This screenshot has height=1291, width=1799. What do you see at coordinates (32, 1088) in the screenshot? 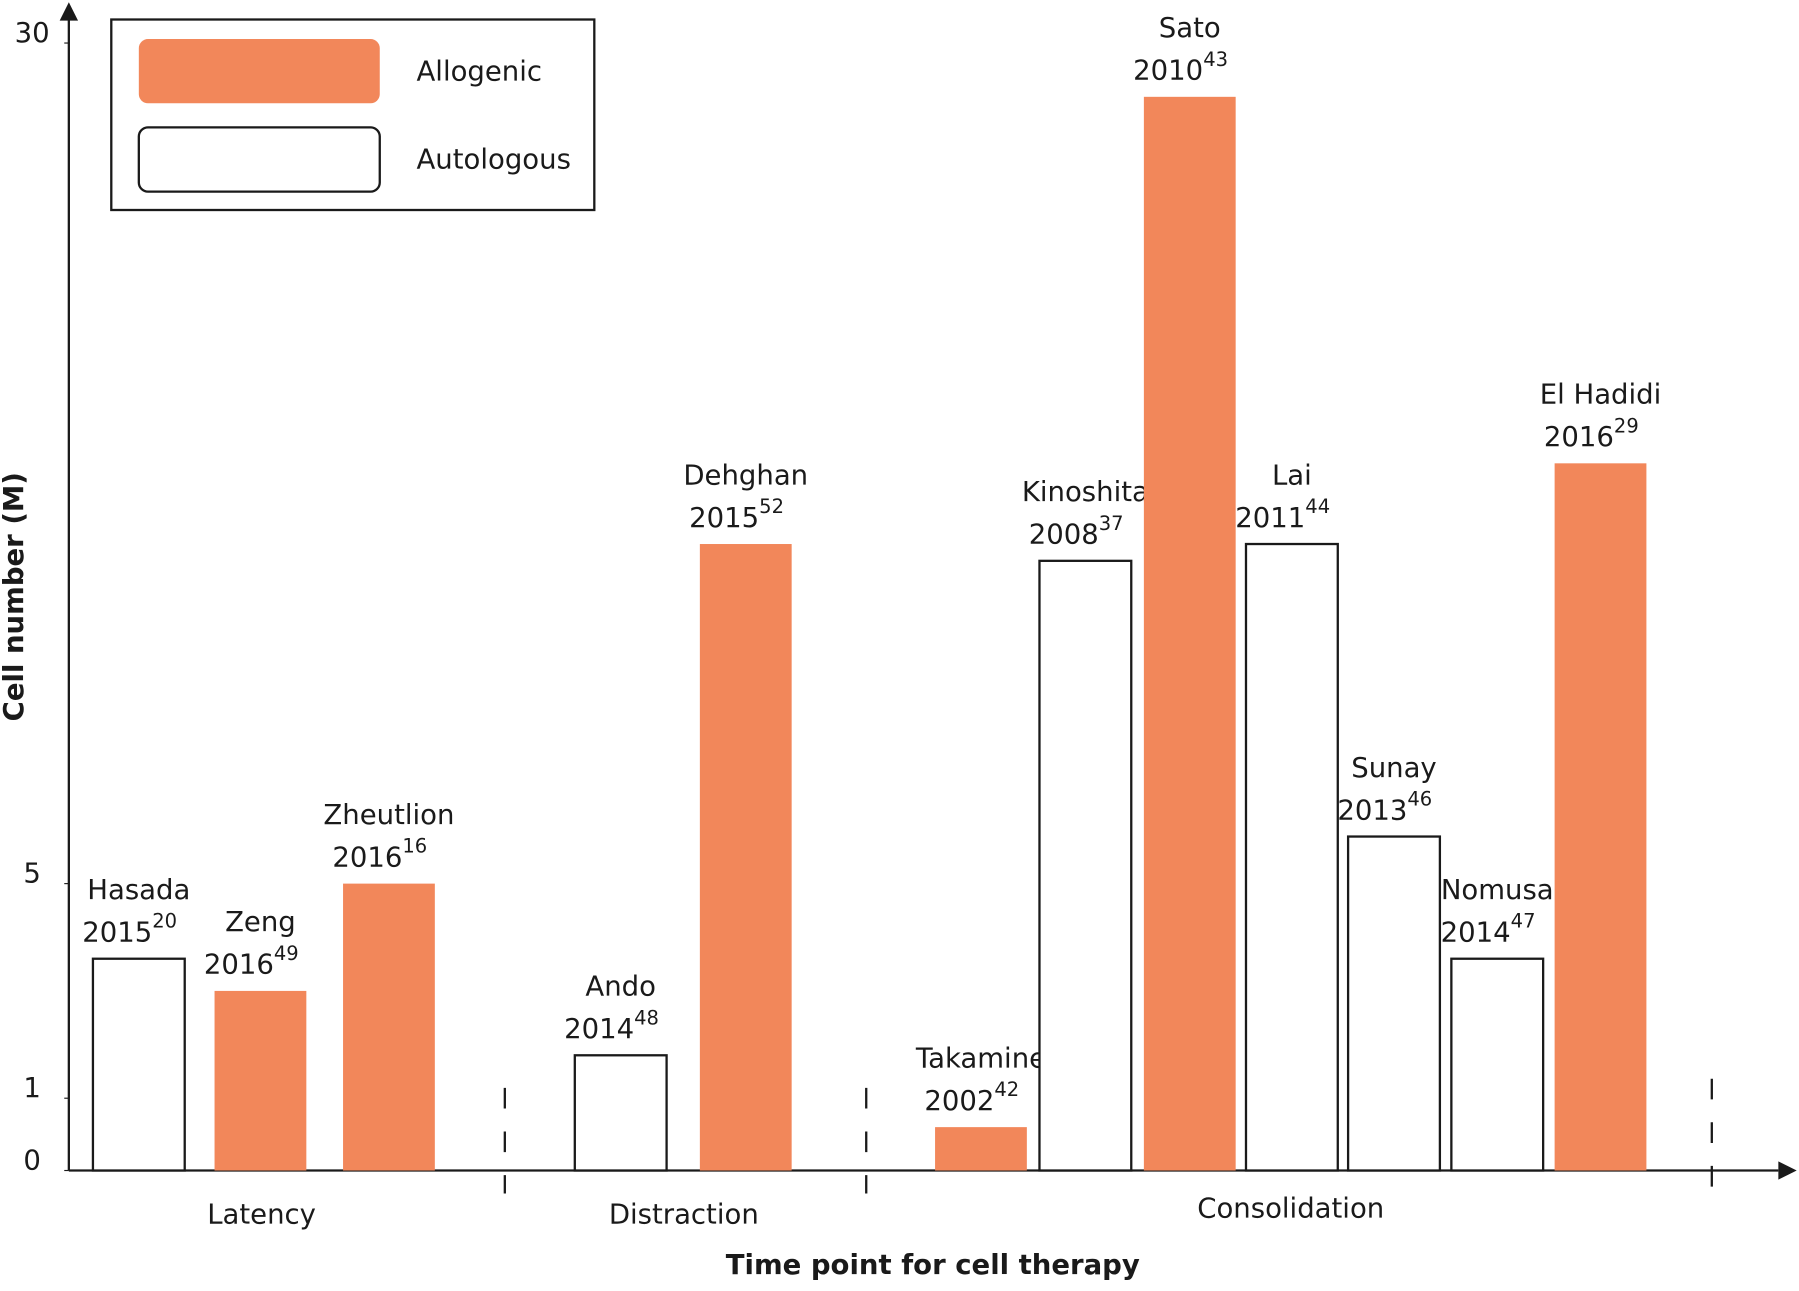
I see `y-tick-label: 1` at bounding box center [32, 1088].